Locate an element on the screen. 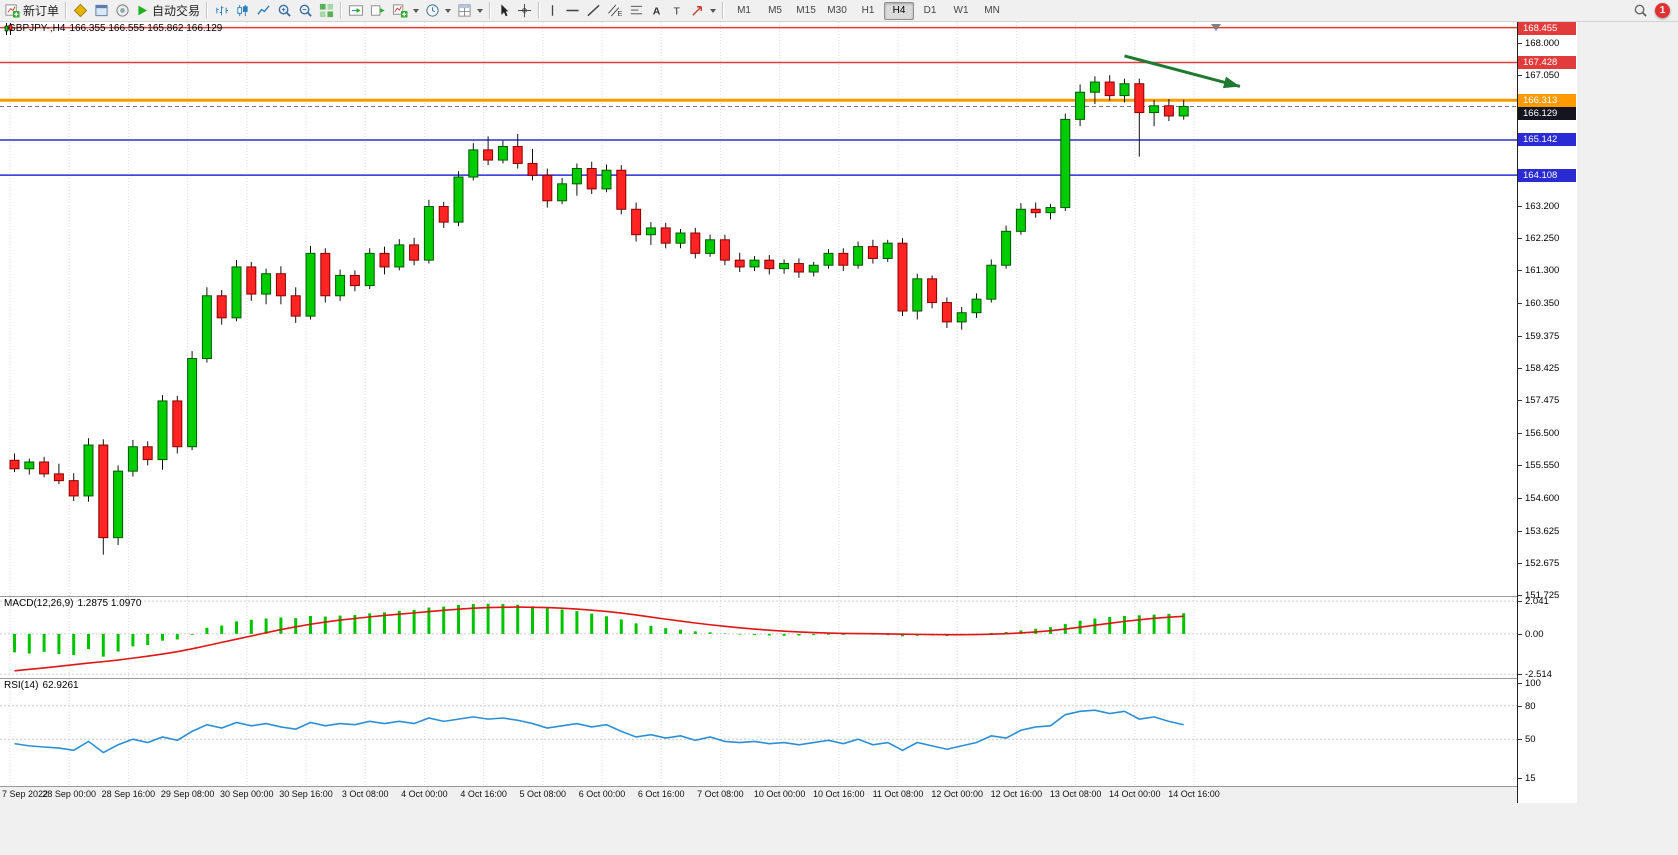  bar-chart-button is located at coordinates (221, 11).